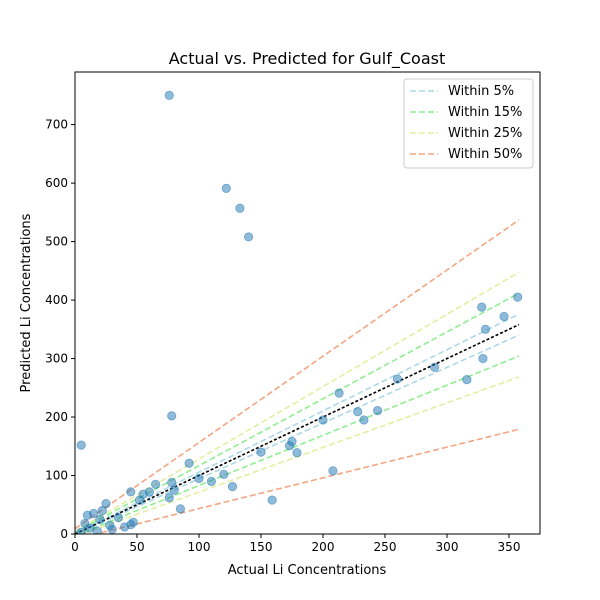 Image resolution: width=600 pixels, height=600 pixels. Describe the element at coordinates (60, 329) in the screenshot. I see `y-axis: 0 100 200 300 400 500 600 700` at that location.